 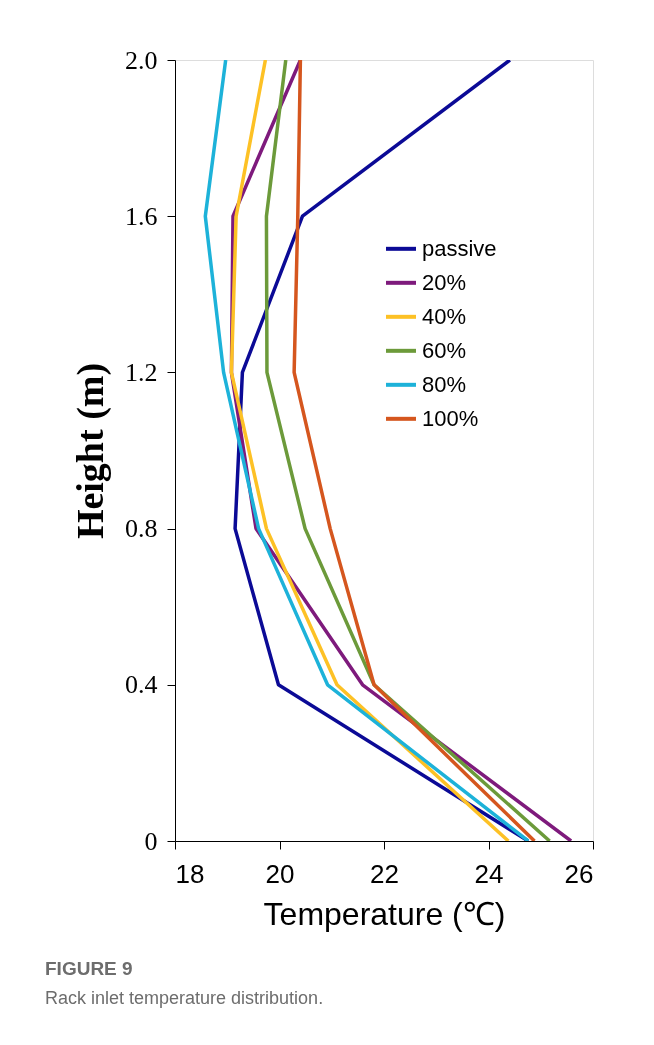 I want to click on y-tick-label: 2.0, so click(x=141, y=60).